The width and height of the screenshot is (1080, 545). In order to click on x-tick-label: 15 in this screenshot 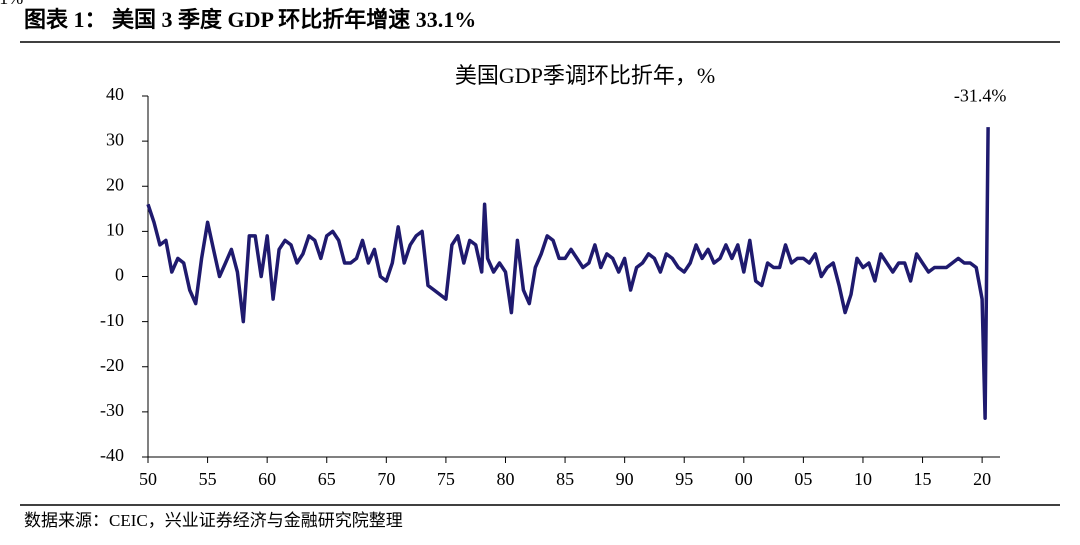, I will do `click(923, 479)`.